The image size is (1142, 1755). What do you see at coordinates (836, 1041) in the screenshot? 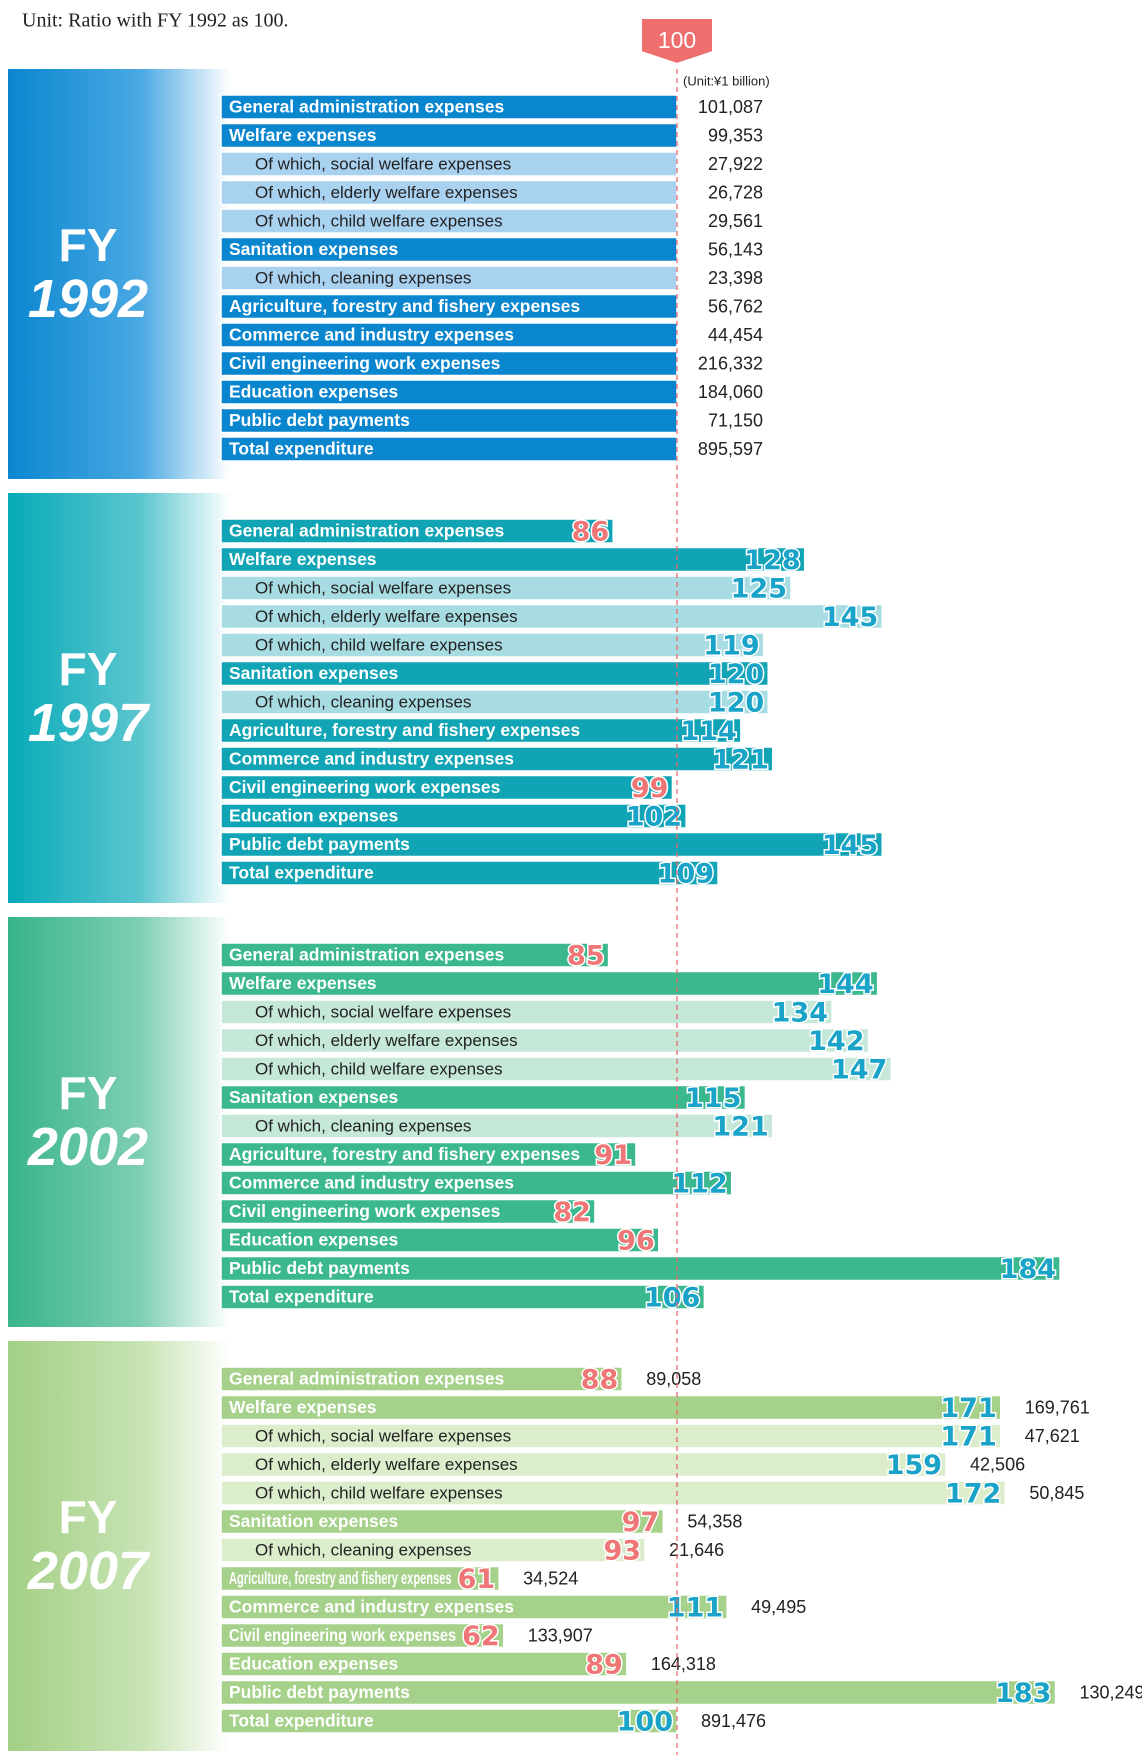
I see `ratio-label: 142` at bounding box center [836, 1041].